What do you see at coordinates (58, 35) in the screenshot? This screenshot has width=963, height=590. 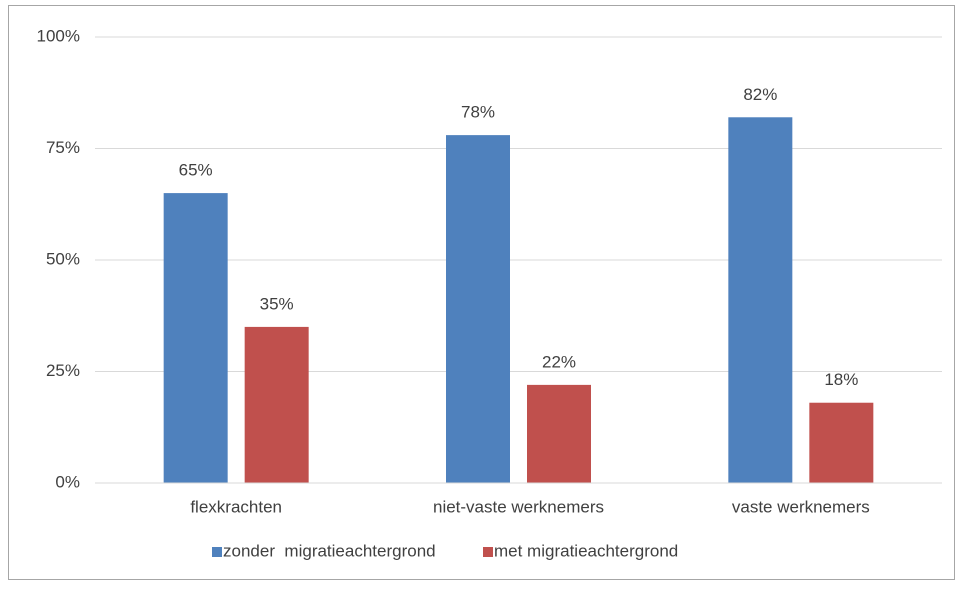 I see `y-tick-label: 100%` at bounding box center [58, 35].